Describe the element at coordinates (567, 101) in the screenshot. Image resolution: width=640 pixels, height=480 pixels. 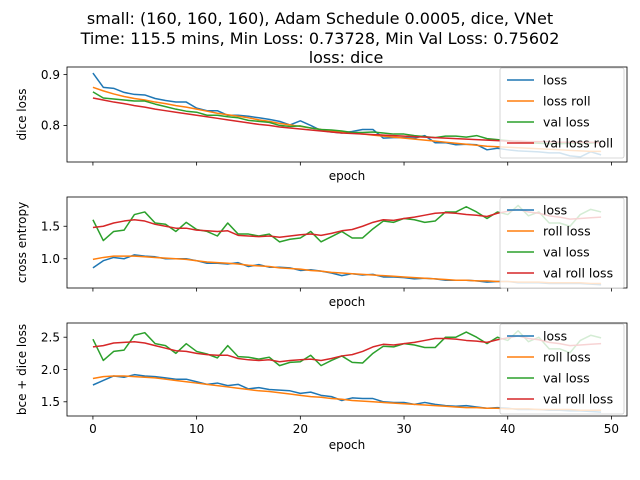
I see `legend-label: loss roll` at that location.